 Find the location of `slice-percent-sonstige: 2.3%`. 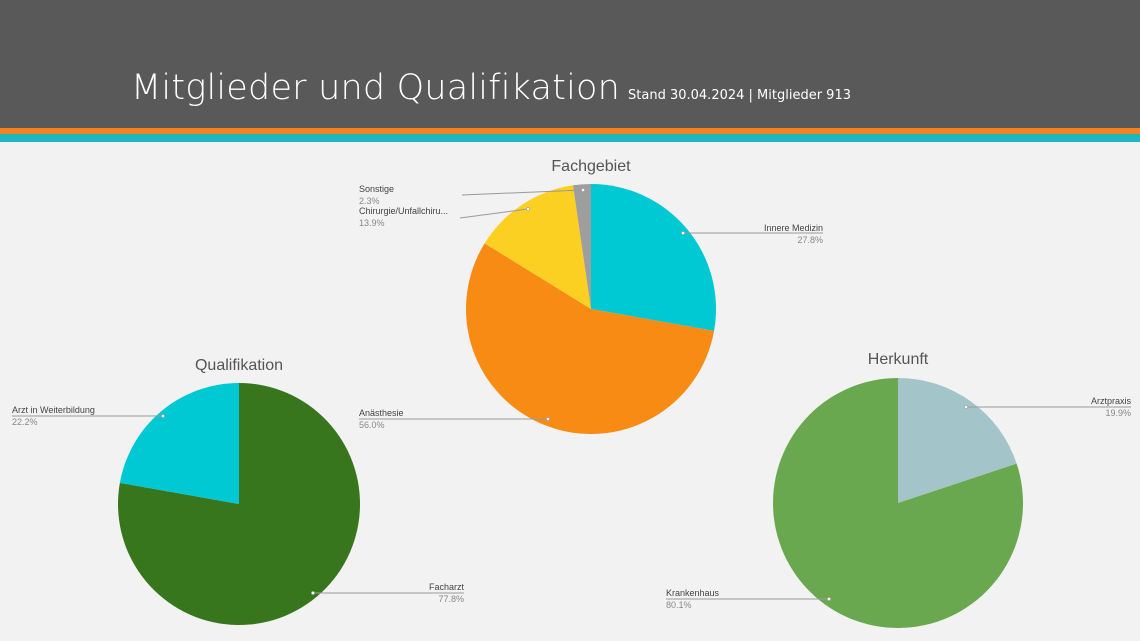

slice-percent-sonstige: 2.3% is located at coordinates (369, 201).